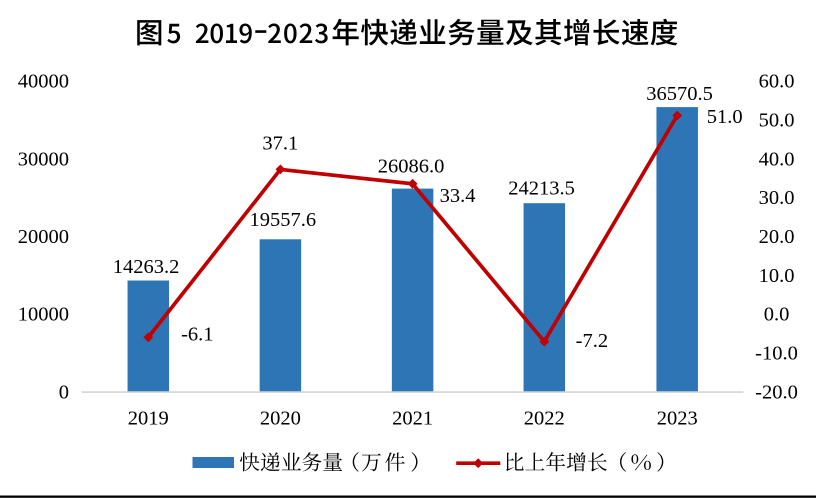  What do you see at coordinates (148, 419) in the screenshot?
I see `svg-text: 2019` at bounding box center [148, 419].